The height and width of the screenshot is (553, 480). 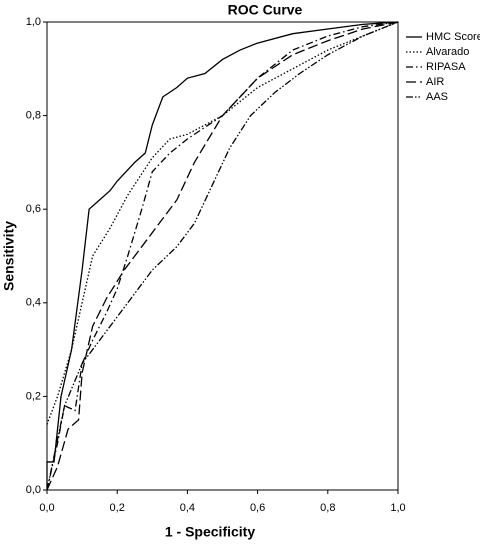 What do you see at coordinates (33, 490) in the screenshot?
I see `y-tick-label: 0,0` at bounding box center [33, 490].